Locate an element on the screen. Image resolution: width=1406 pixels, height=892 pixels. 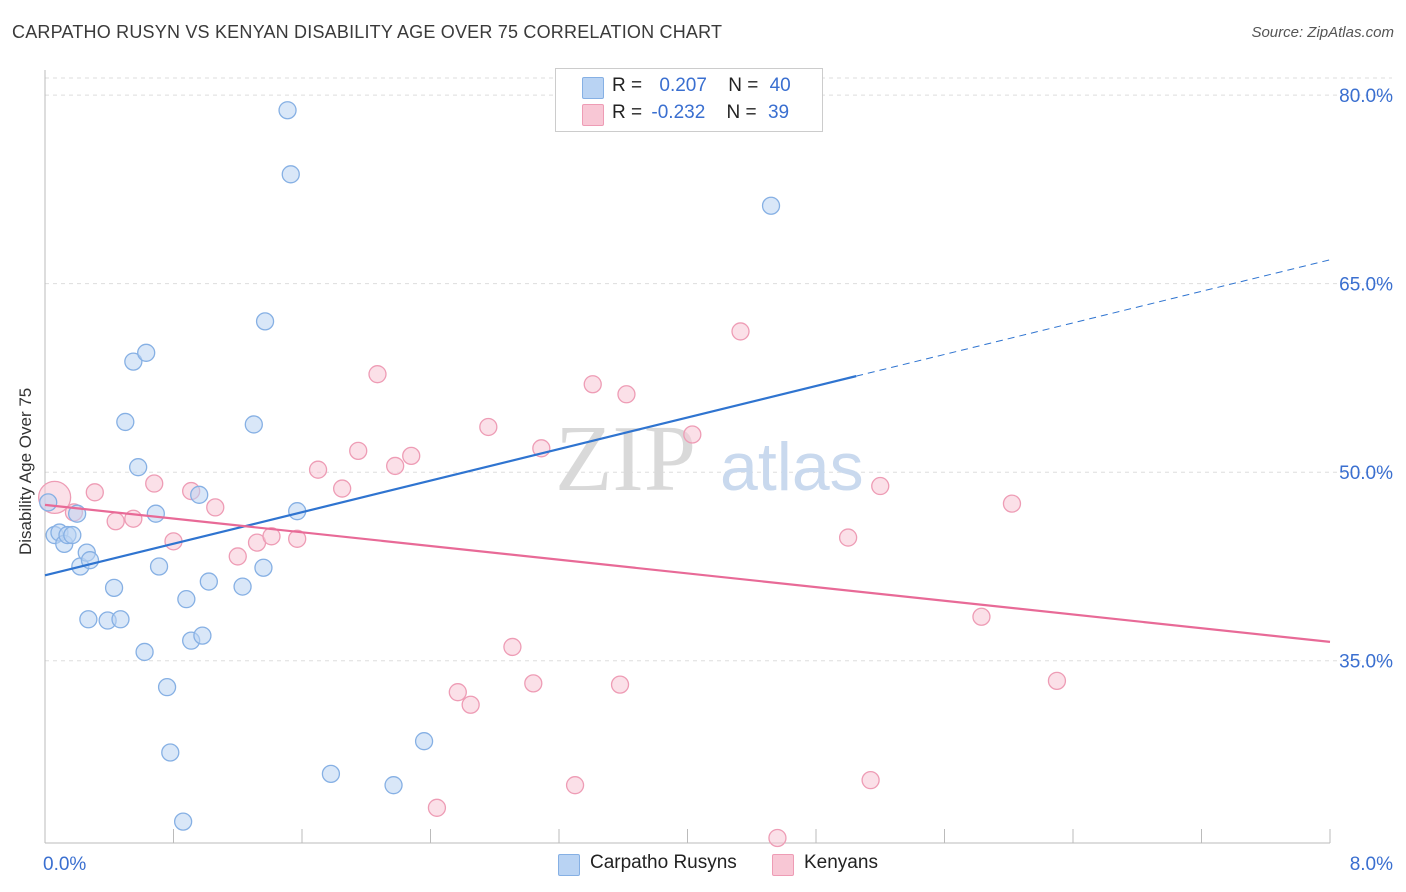
y-tick-label: 50.0% is located at coordinates (1366, 473).